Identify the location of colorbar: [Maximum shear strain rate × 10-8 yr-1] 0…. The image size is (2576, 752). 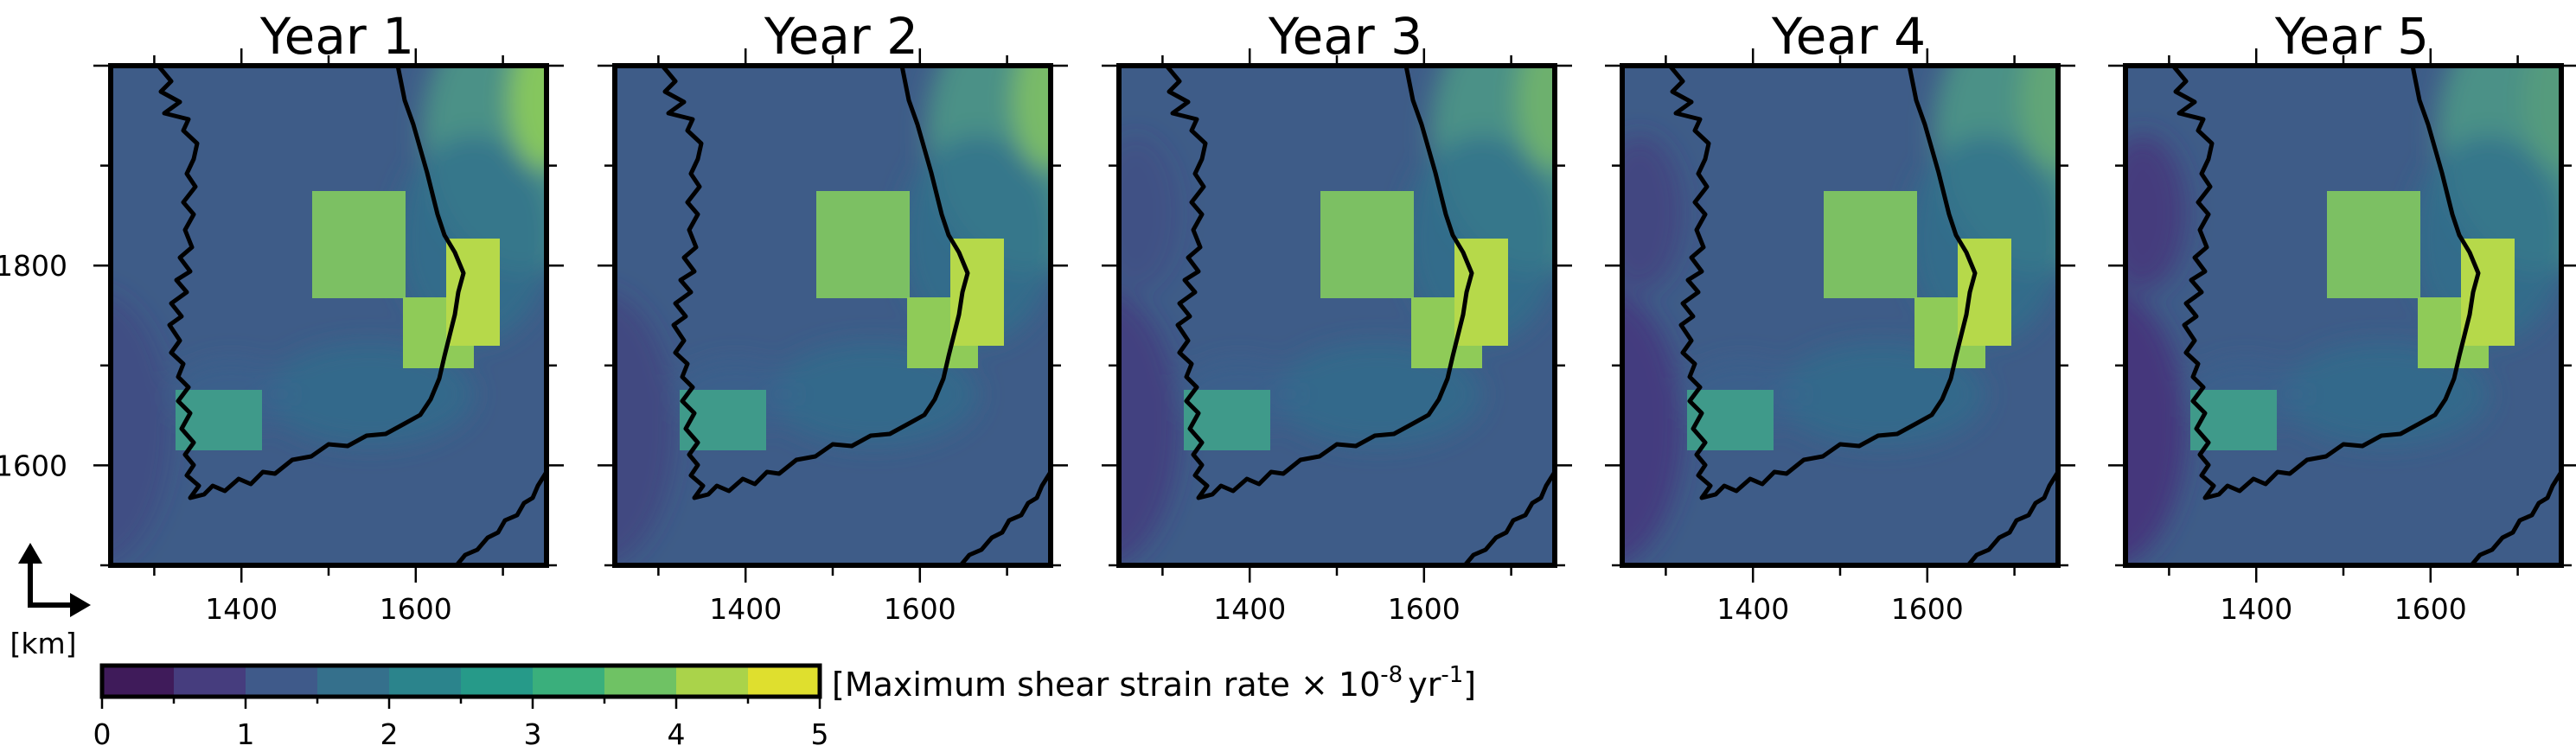
(785, 706).